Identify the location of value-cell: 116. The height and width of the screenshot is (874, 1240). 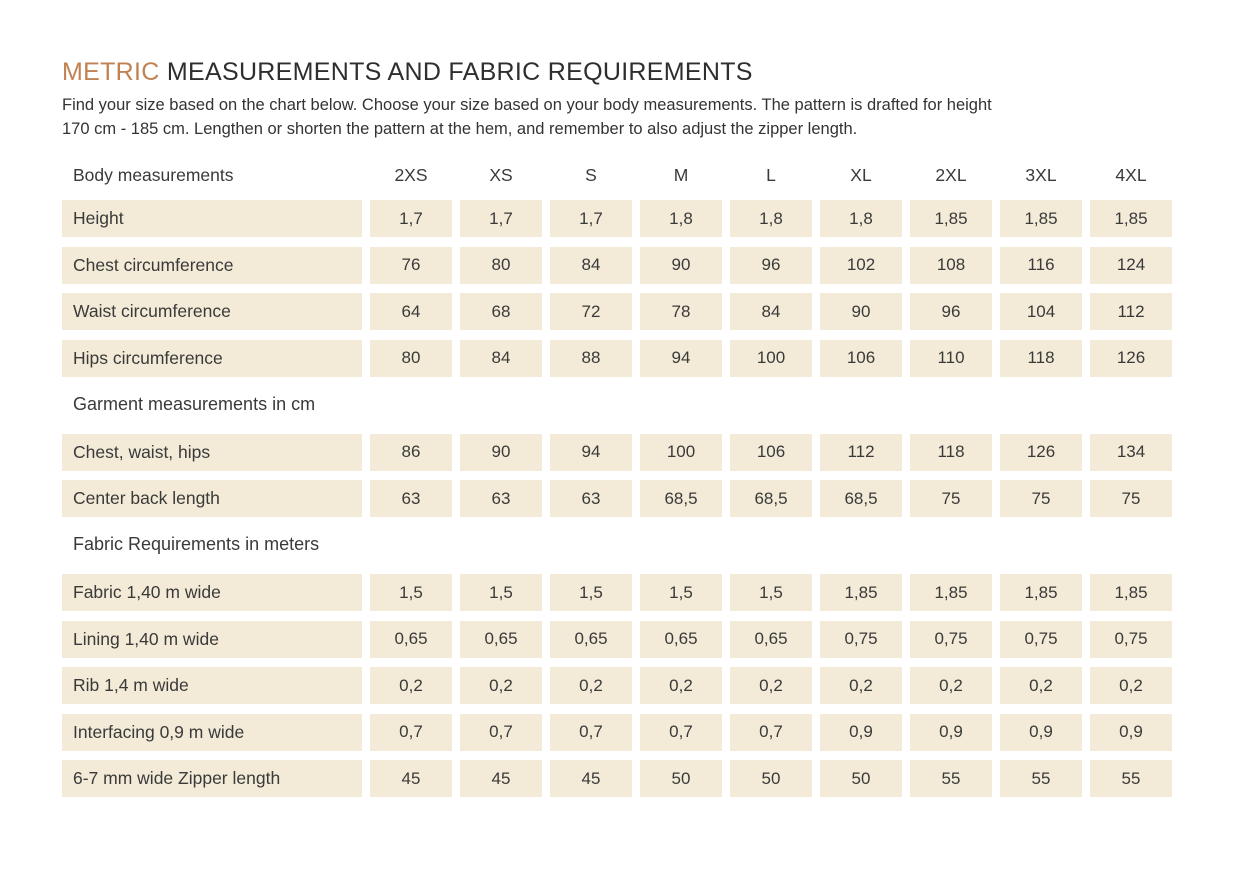
(1041, 265).